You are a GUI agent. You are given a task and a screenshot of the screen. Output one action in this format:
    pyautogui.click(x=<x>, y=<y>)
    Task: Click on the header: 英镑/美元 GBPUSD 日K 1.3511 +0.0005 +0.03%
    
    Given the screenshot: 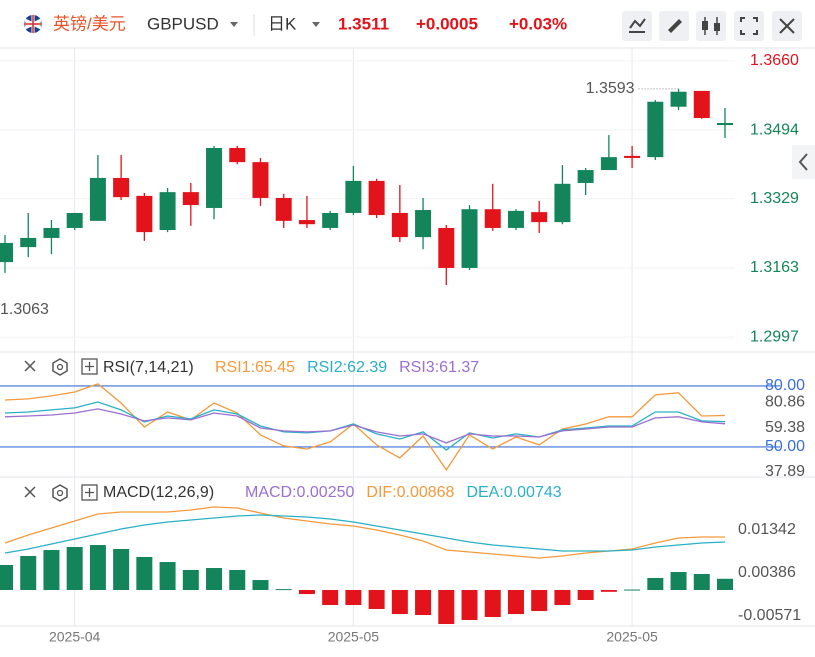 What is the action you would take?
    pyautogui.click(x=407, y=30)
    